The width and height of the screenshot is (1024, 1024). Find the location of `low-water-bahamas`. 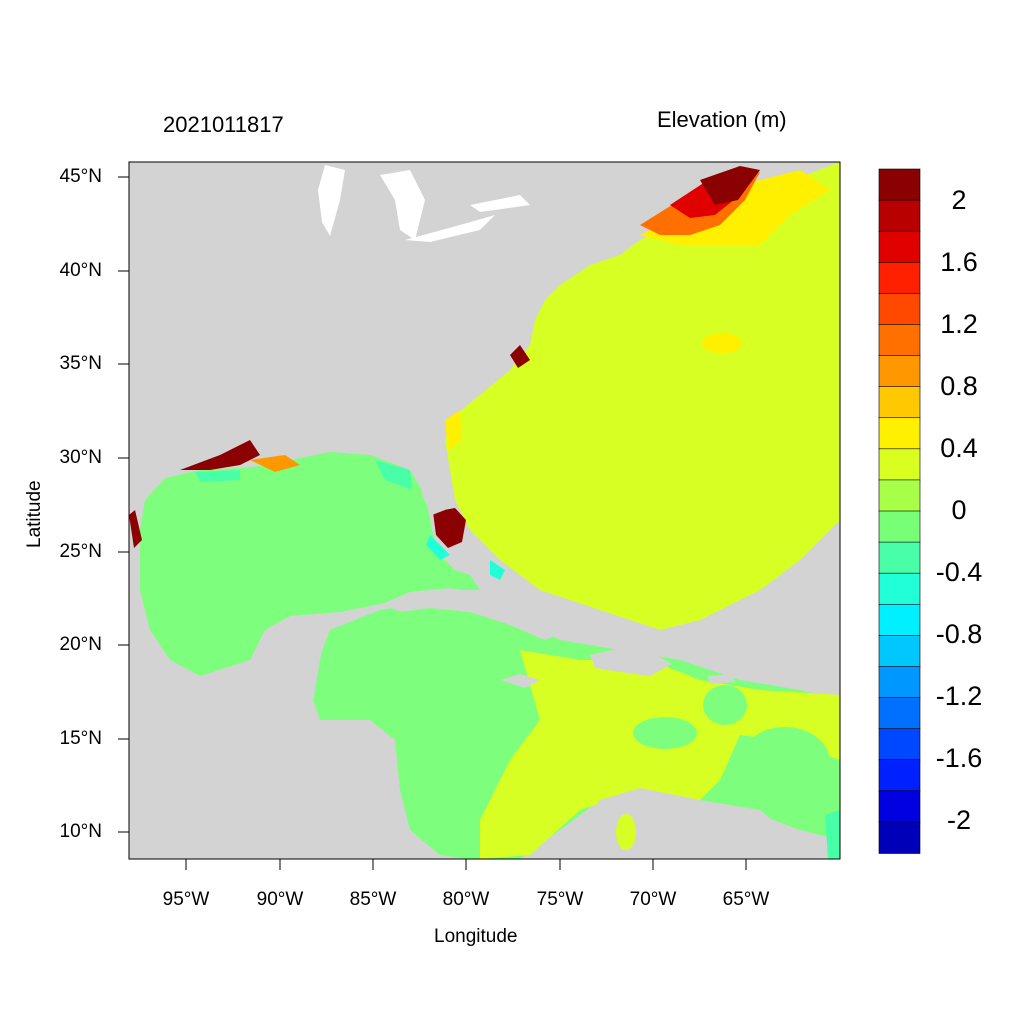

low-water-bahamas is located at coordinates (497, 570).